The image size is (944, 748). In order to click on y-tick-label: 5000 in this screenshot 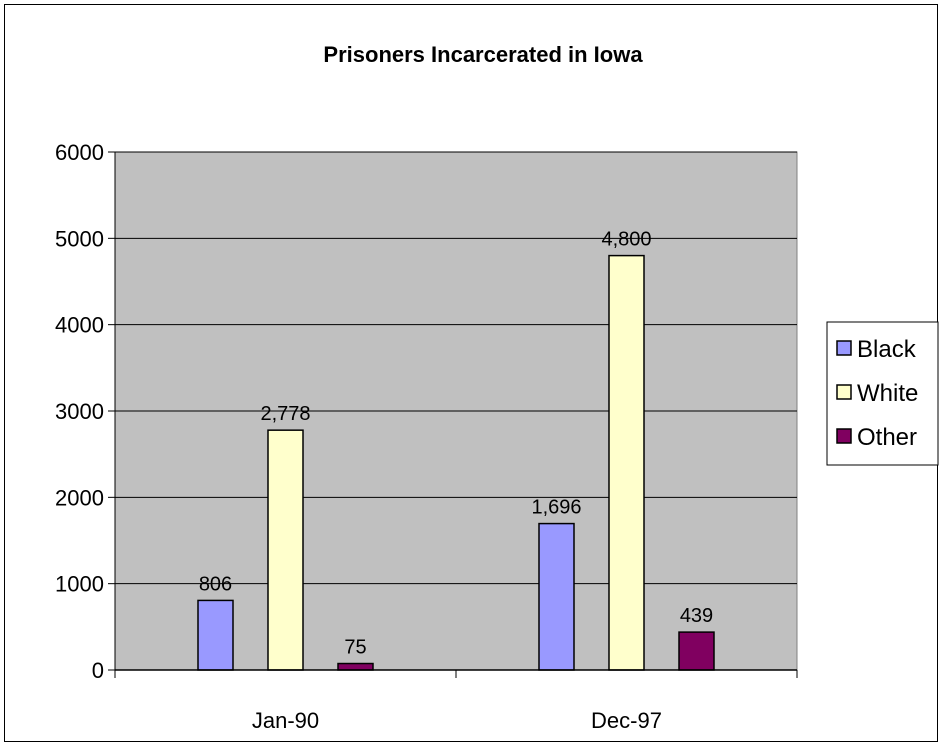, I will do `click(79, 238)`.